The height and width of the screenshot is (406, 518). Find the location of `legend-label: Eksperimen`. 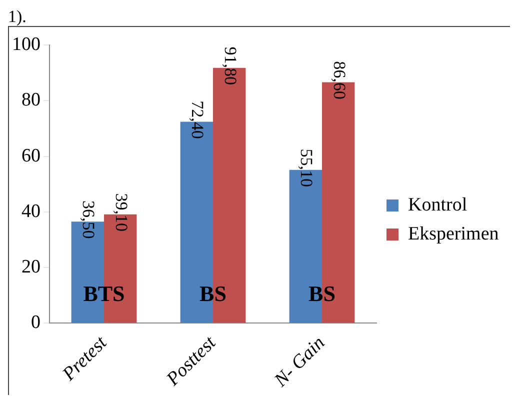

legend-label: Eksperimen is located at coordinates (454, 233).